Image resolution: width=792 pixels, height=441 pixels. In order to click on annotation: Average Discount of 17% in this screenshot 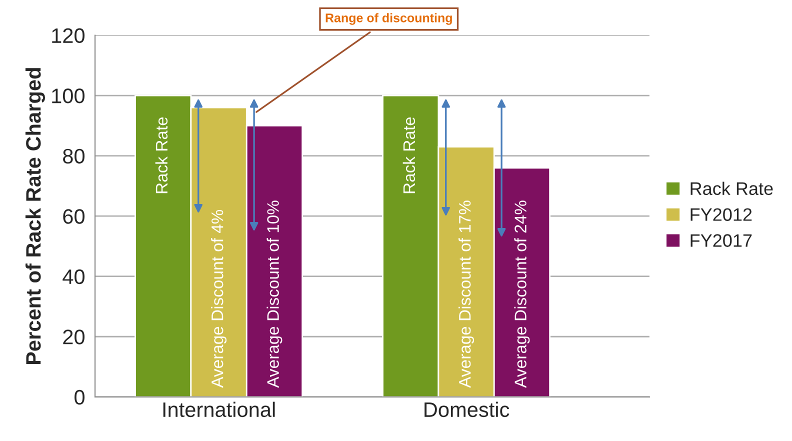, I will do `click(466, 294)`.